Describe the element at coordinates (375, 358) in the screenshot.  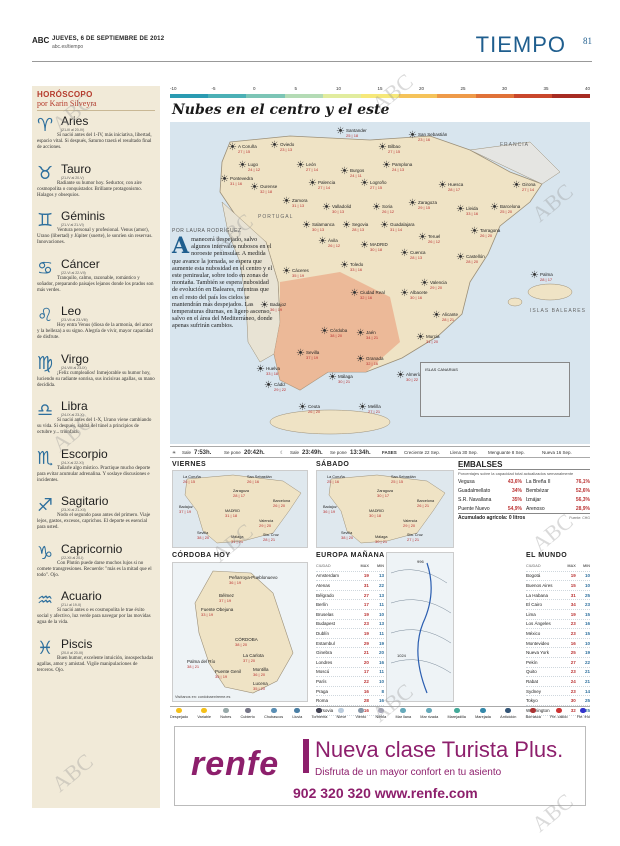
I see `city-name: Granada` at that location.